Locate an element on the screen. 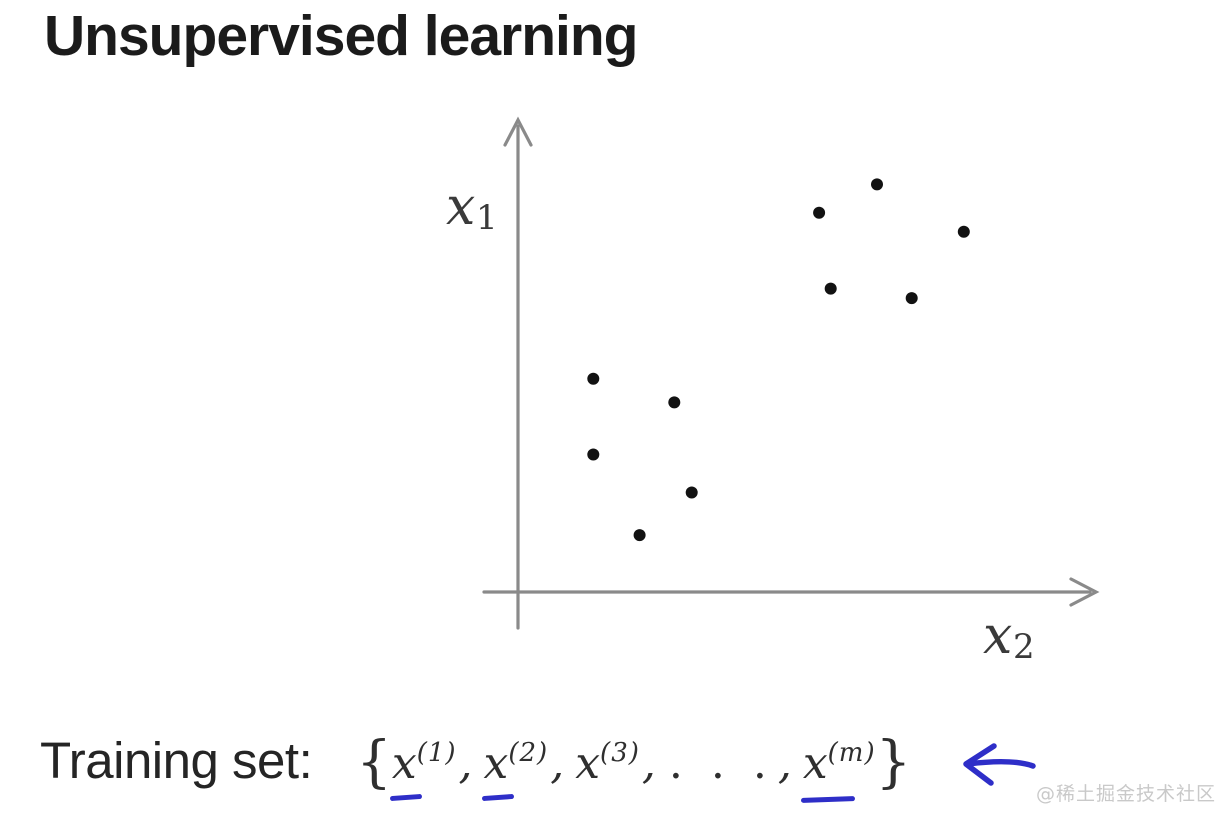  y-axis-label: x1 is located at coordinates (472, 208).